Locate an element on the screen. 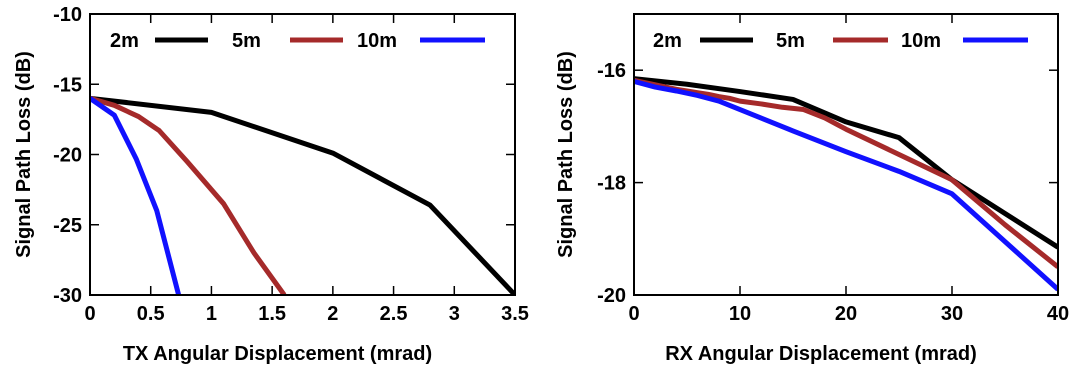  y-tick-label: -30 is located at coordinates (67, 296).